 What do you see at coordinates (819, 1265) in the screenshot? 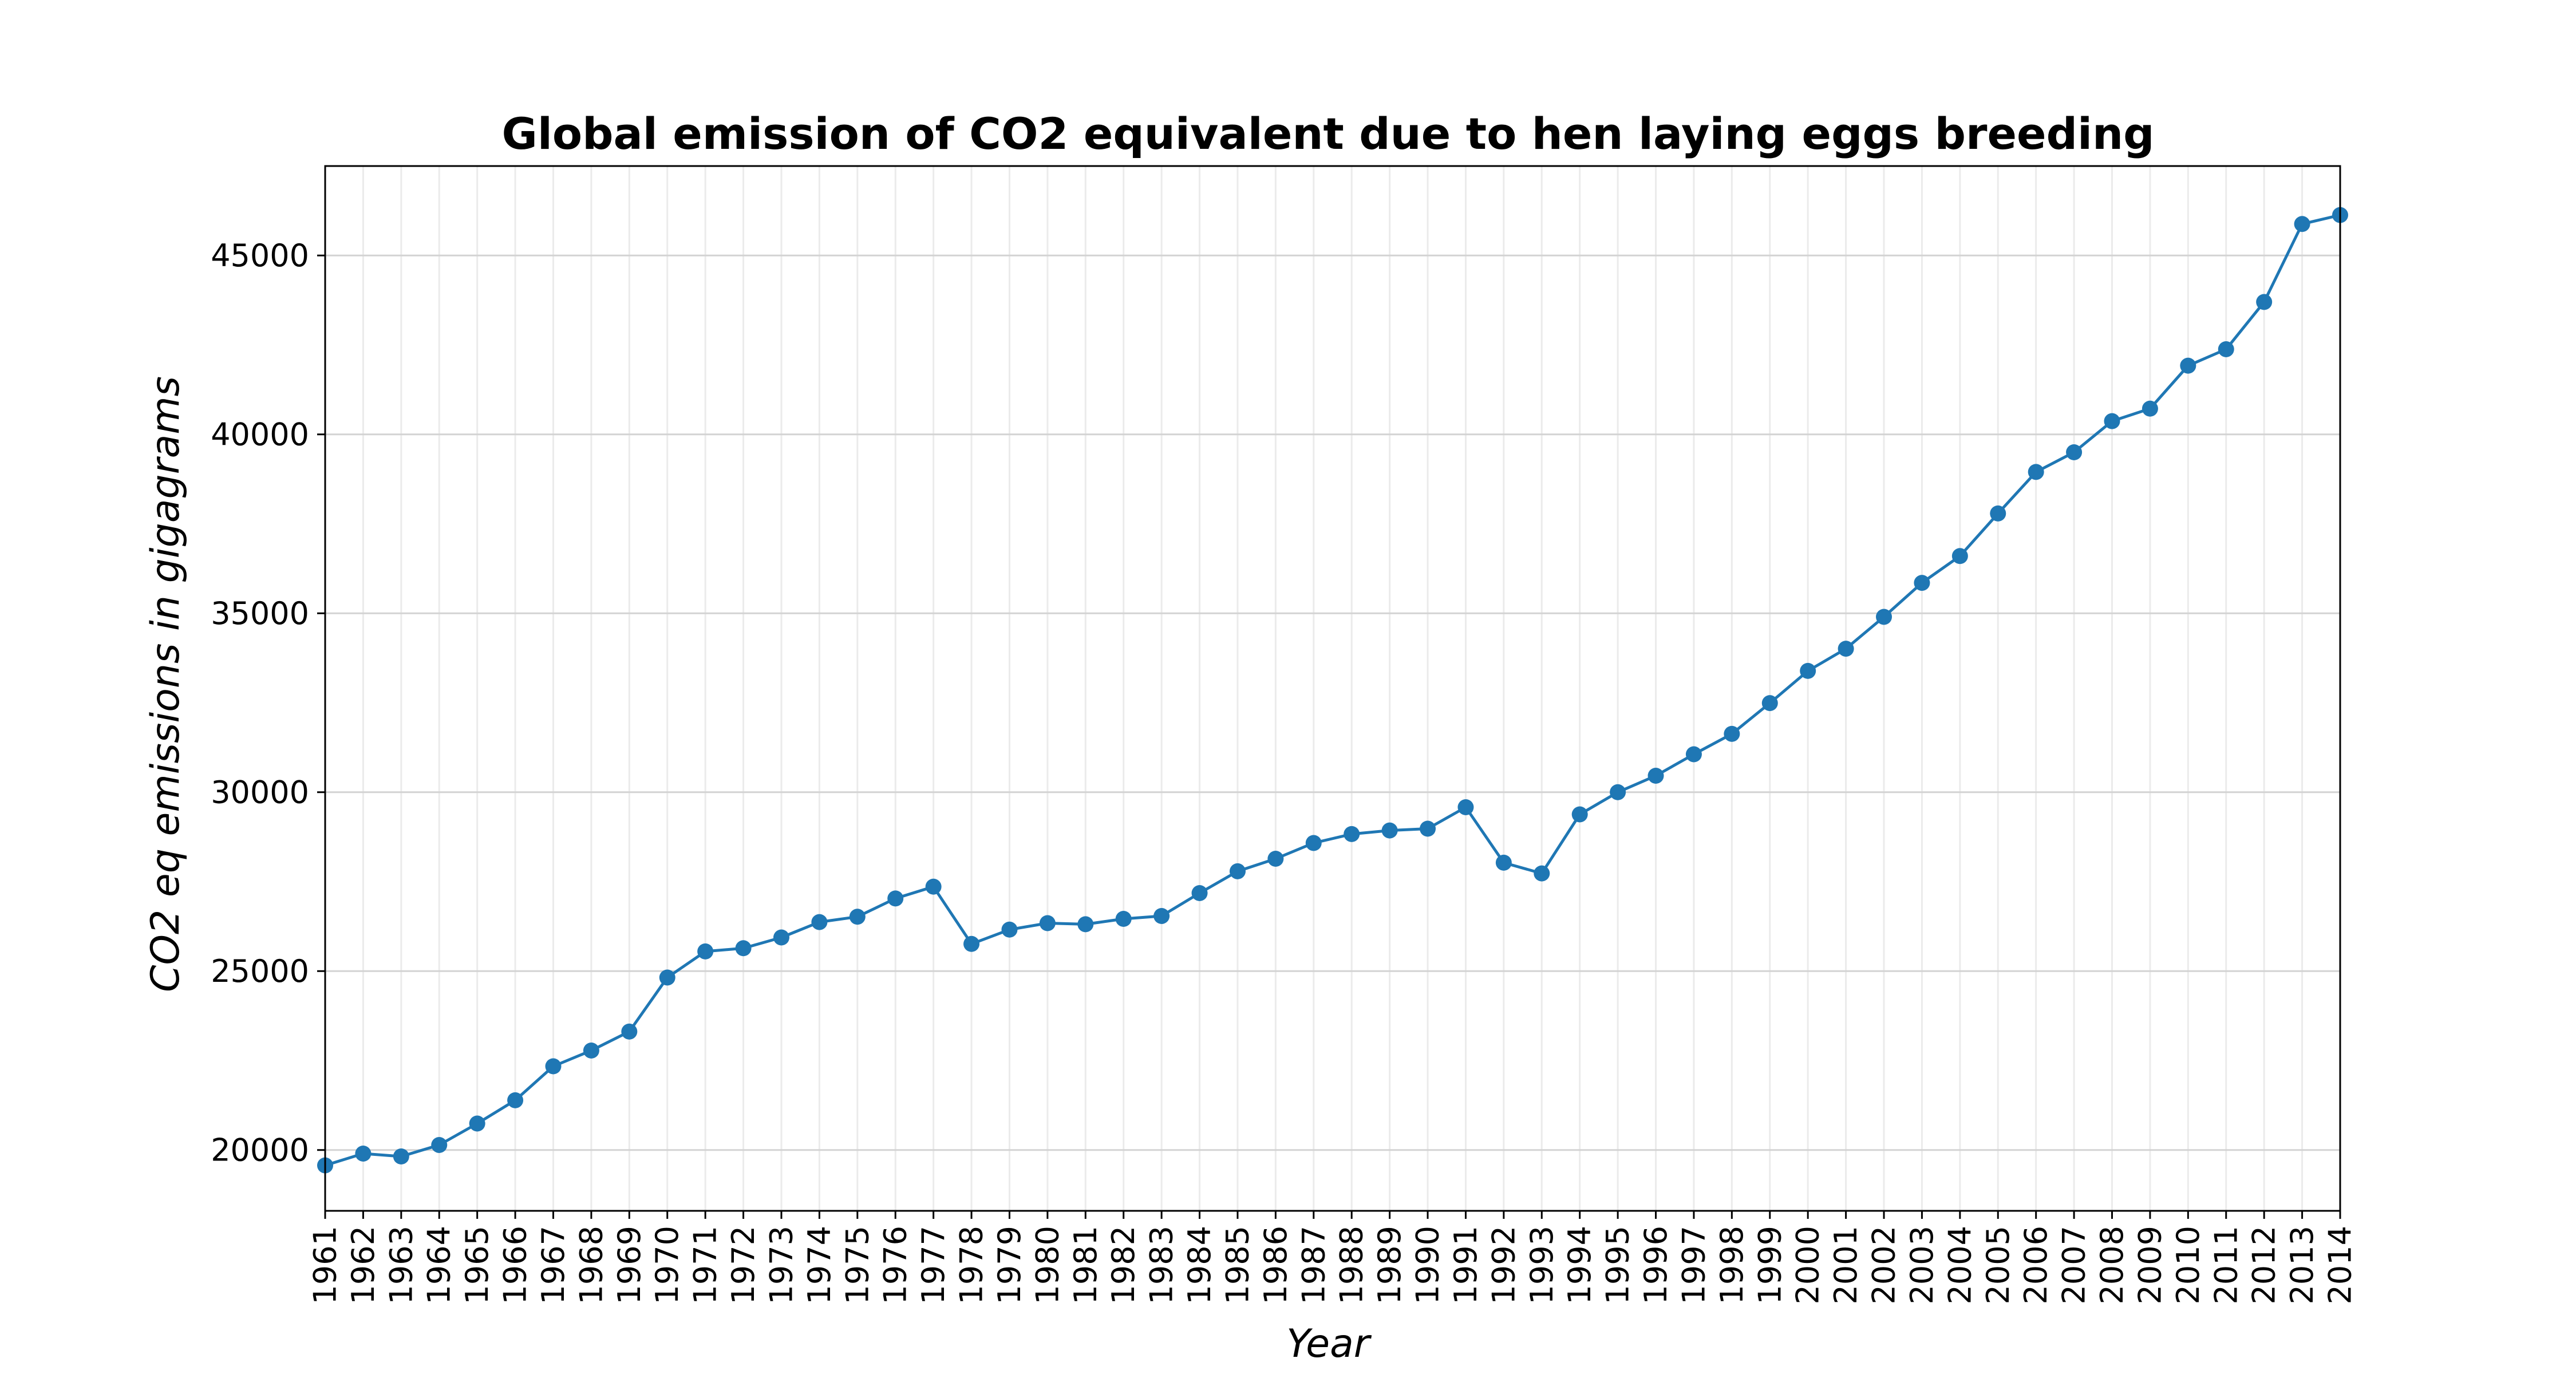
I see `x-tick-label: 1974` at bounding box center [819, 1265].